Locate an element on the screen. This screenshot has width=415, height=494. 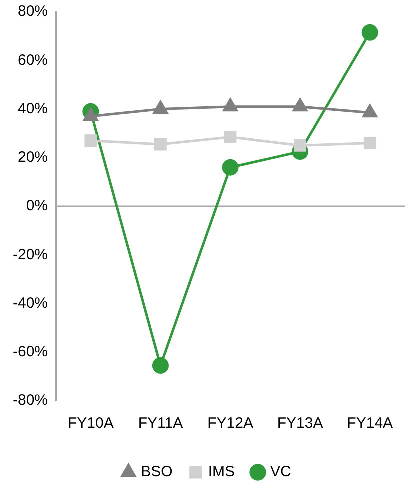
y-tick-label: -20% is located at coordinates (30, 255).